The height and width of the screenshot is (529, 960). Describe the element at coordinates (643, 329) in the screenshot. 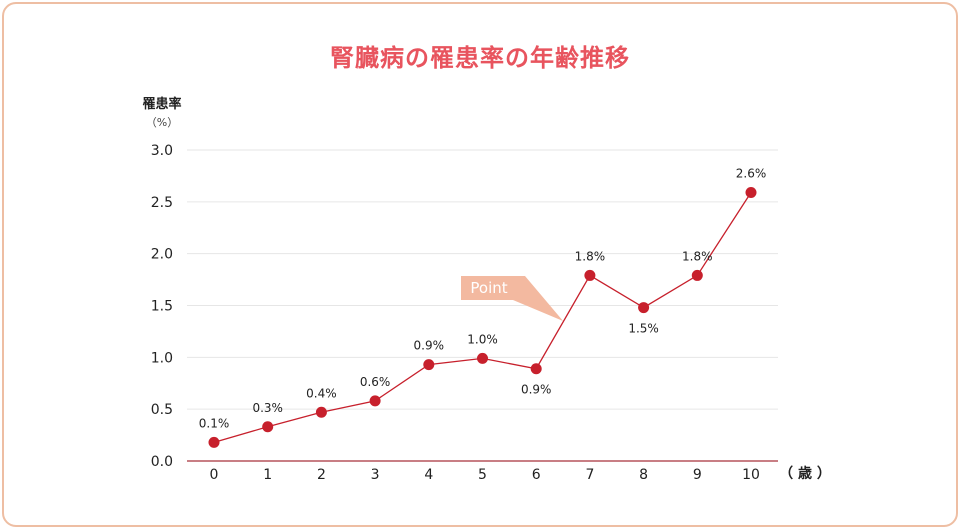

I see `data-label: 1.5%` at that location.